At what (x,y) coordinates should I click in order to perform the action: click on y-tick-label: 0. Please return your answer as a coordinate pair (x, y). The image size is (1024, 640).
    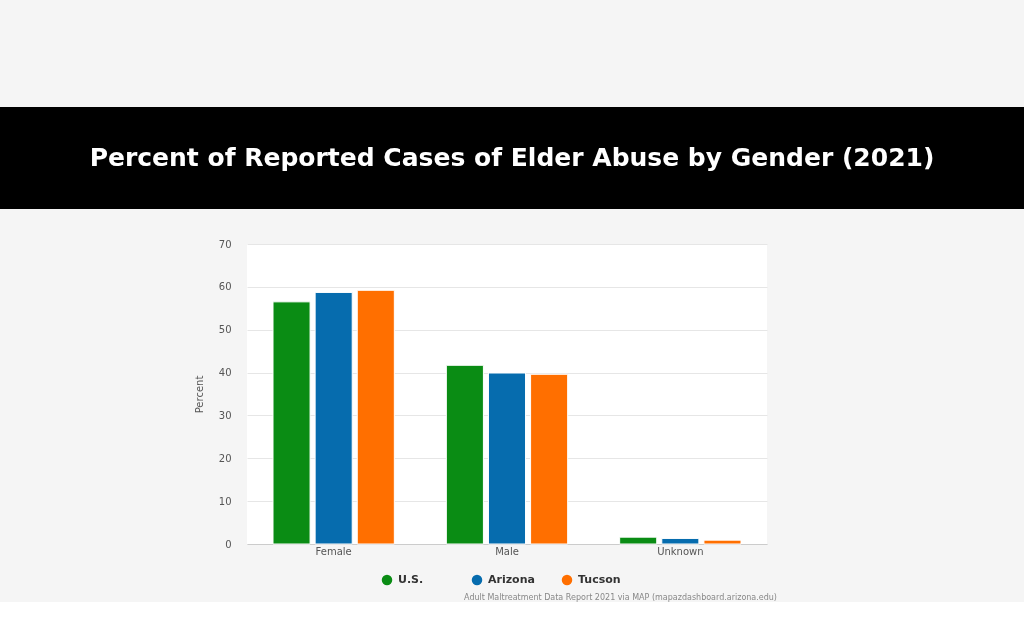
    Looking at the image, I should click on (228, 544).